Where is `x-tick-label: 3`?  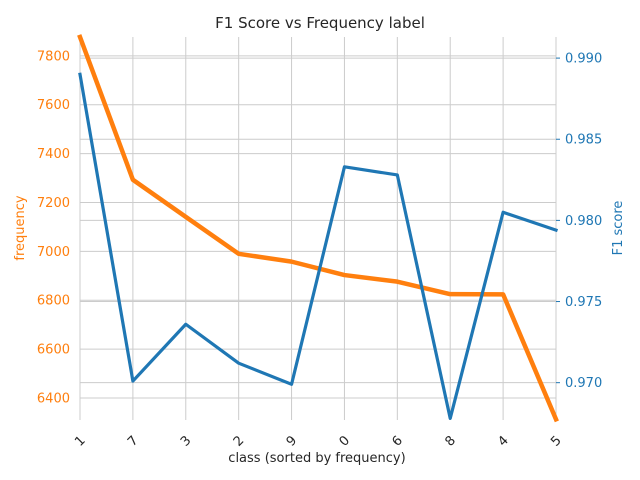
x-tick-label: 3 is located at coordinates (186, 441).